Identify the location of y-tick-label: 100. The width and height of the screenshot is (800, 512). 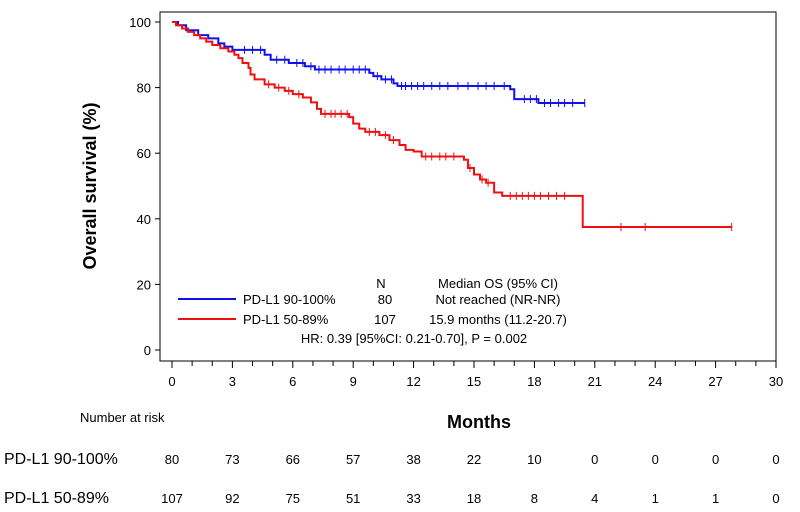
(140, 22).